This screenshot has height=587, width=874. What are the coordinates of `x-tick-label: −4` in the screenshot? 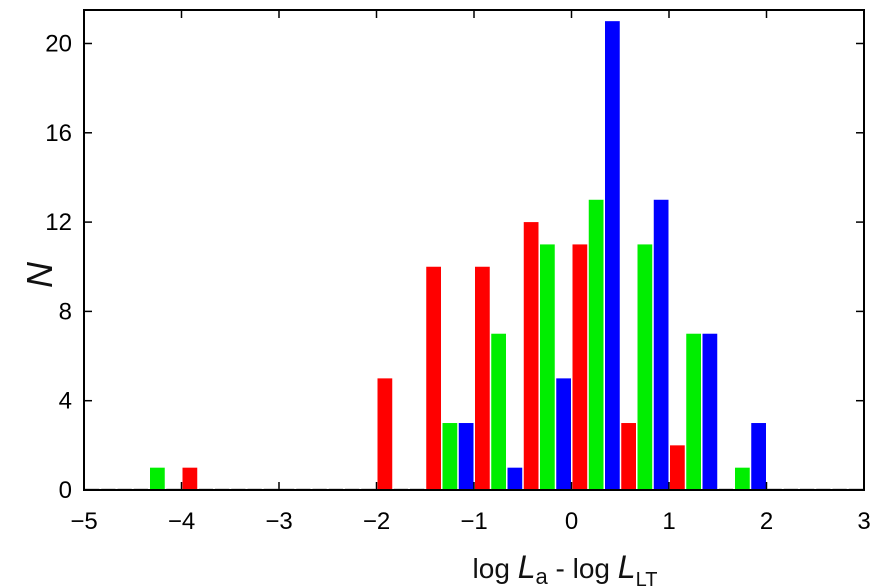 It's located at (181, 521).